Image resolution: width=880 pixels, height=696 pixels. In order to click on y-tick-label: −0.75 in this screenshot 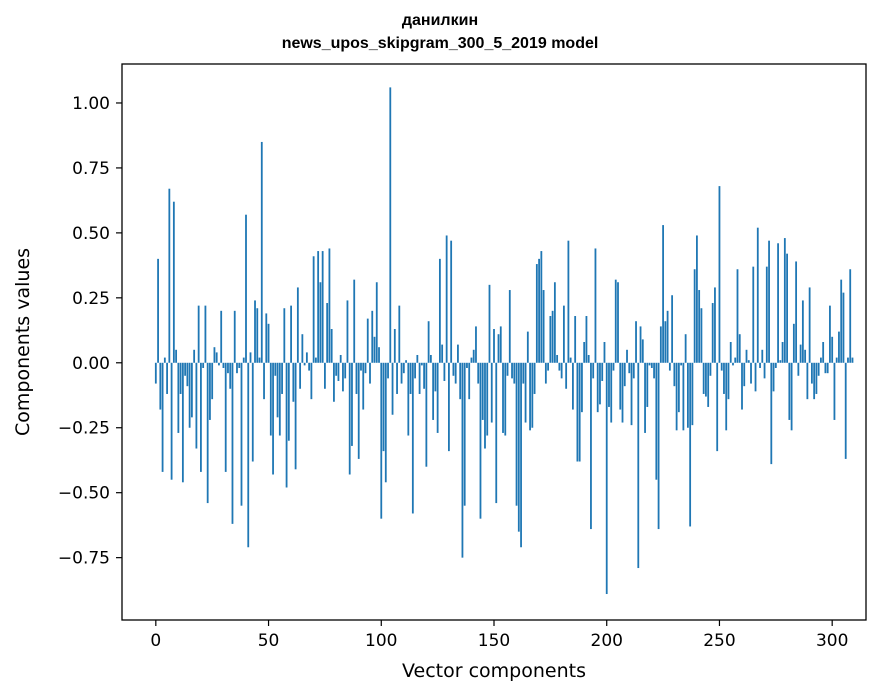, I will do `click(84, 559)`.